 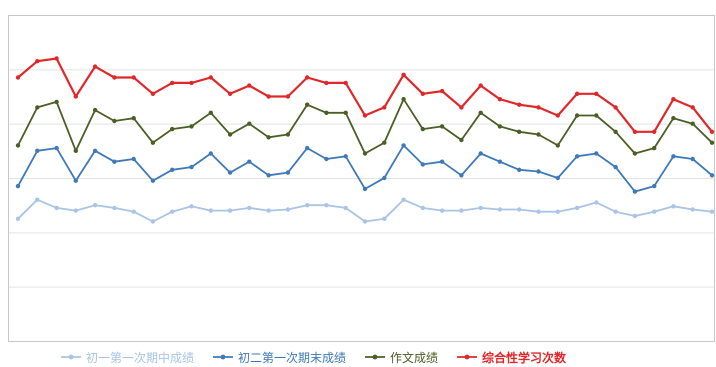 What do you see at coordinates (292, 357) in the screenshot?
I see `legend-label-2: 初二第一次期末成绩` at bounding box center [292, 357].